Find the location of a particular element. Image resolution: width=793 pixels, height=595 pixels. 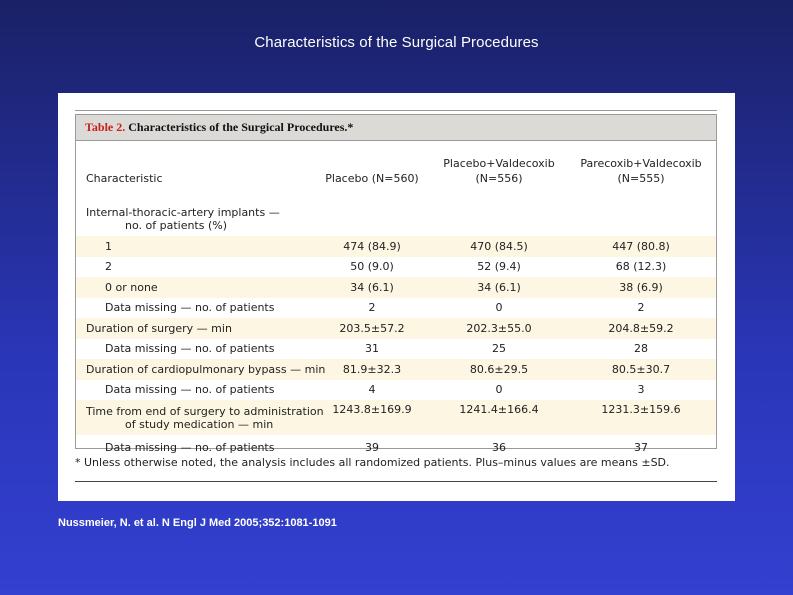

table-row: 0 or none 34 (6.1) 34 (6.1) 38 (6.9) is located at coordinates (396, 287).